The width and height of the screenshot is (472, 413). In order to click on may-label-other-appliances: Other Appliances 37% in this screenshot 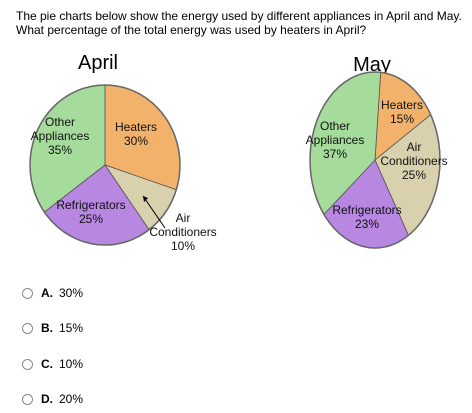, I will do `click(335, 140)`.